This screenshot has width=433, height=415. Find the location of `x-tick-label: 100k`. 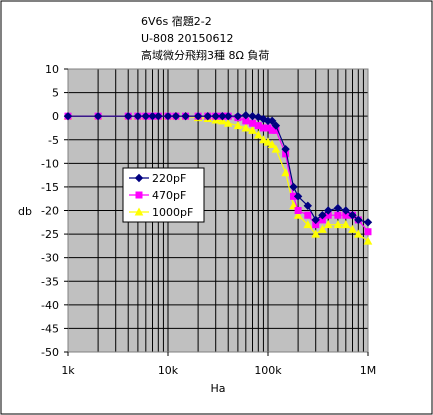

x-tick-label: 100k is located at coordinates (268, 370).